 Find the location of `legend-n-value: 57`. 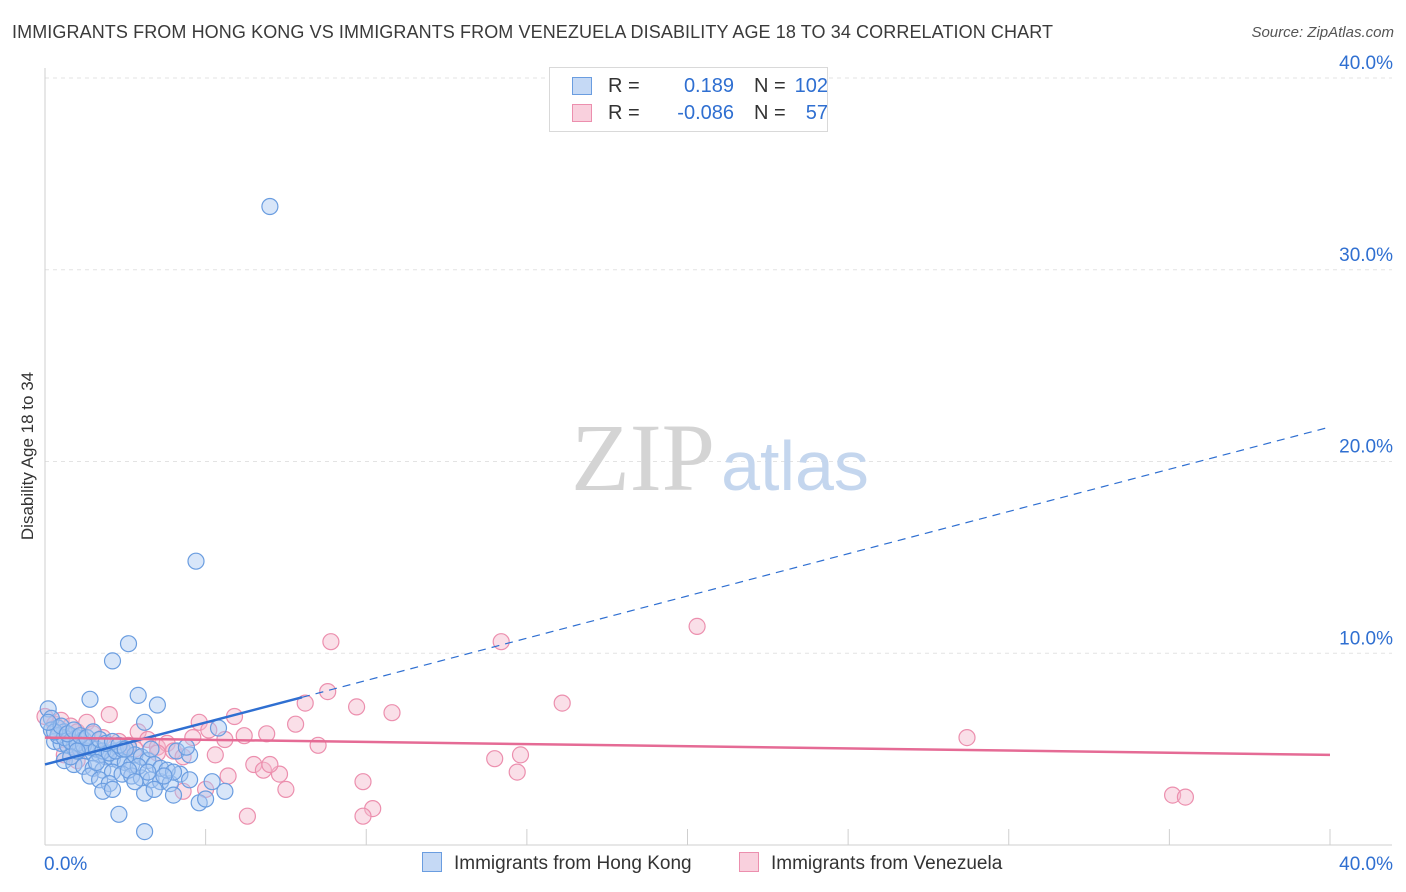

legend-n-value: 57 is located at coordinates (816, 113).